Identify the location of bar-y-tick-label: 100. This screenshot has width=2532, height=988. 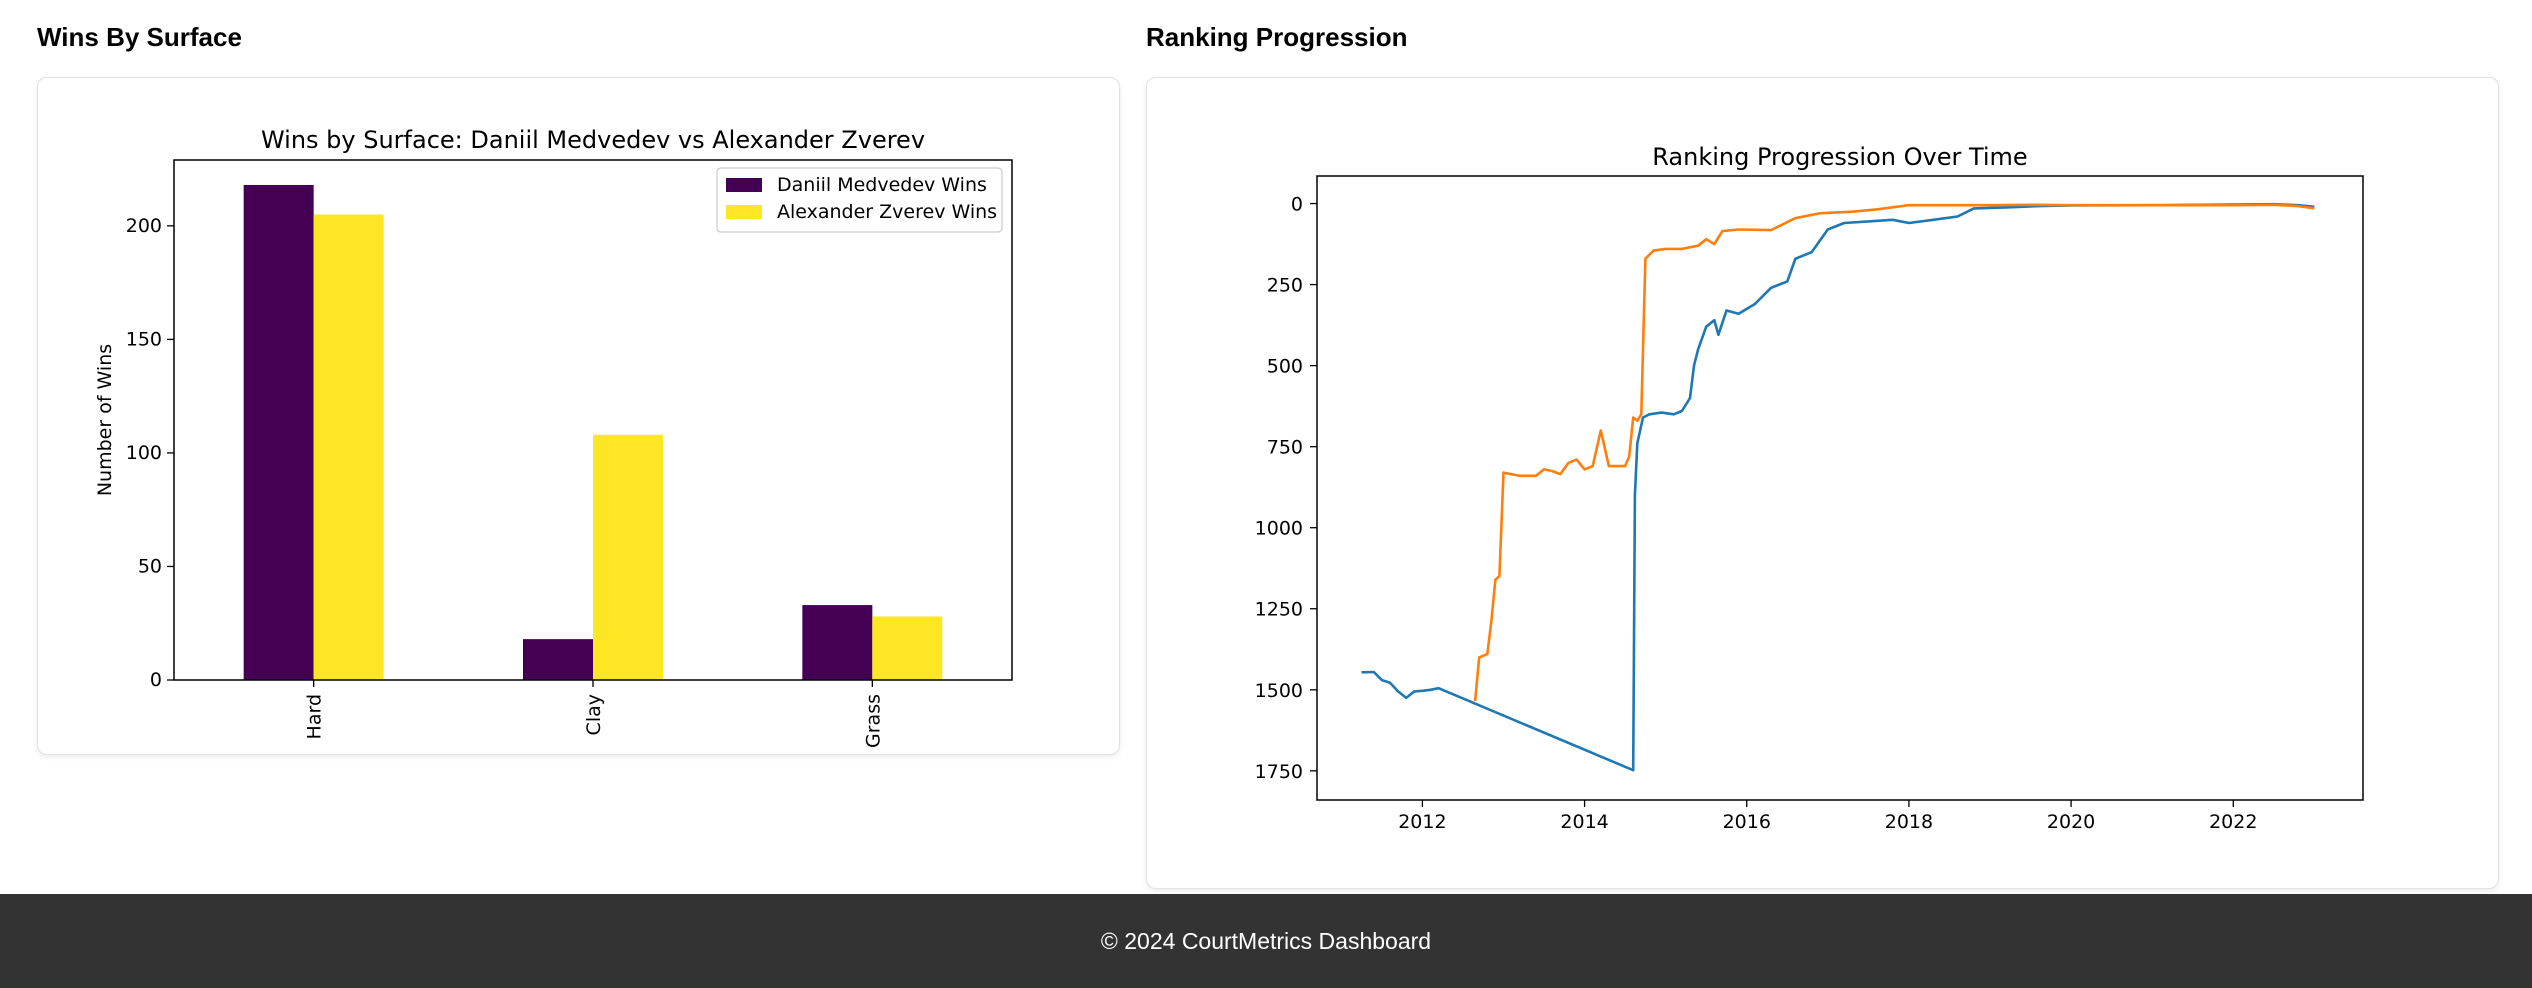
(144, 453).